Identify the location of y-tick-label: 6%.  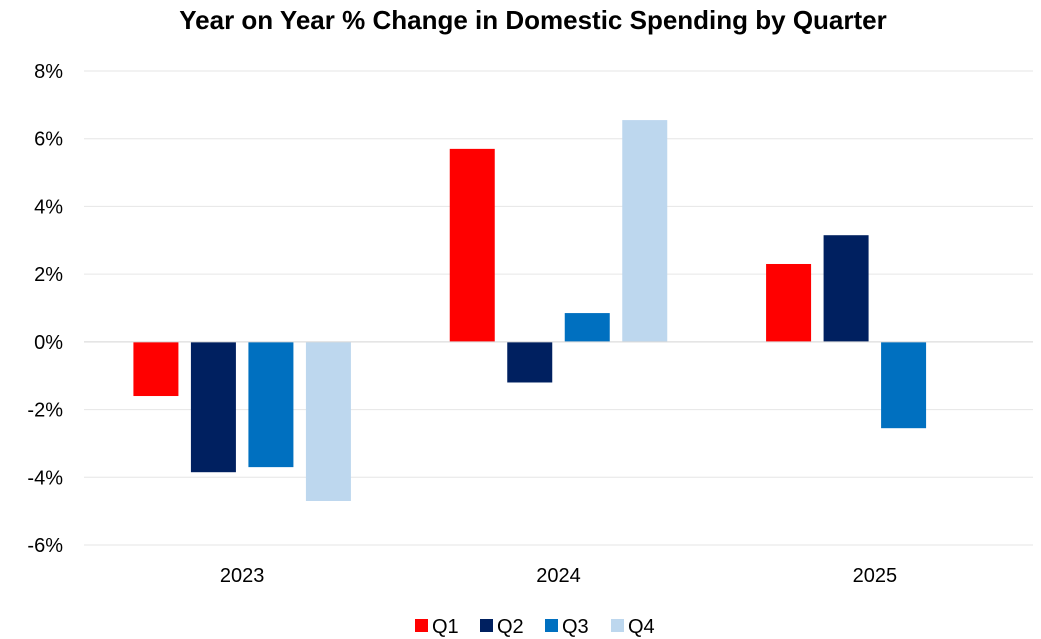
(48, 140).